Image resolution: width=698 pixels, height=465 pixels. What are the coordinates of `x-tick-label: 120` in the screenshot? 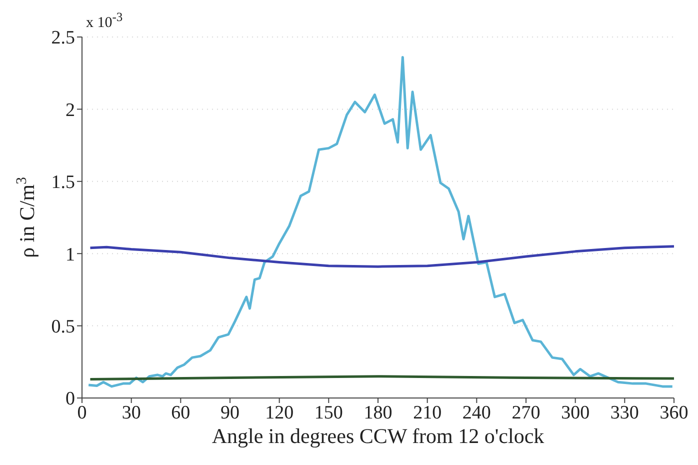 It's located at (279, 413).